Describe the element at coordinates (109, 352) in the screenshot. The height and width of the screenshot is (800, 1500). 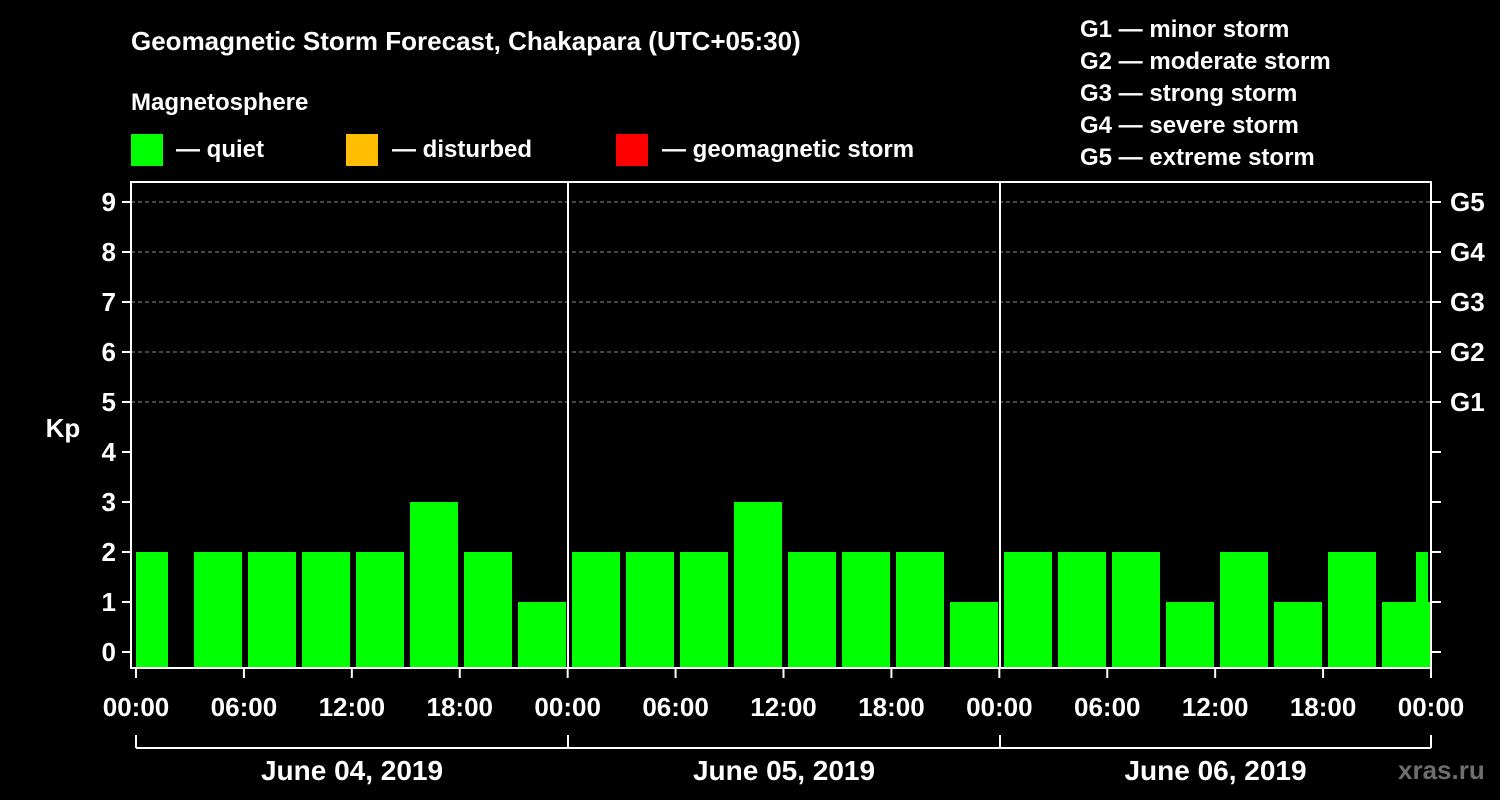
I see `y-tick-label: 6` at that location.